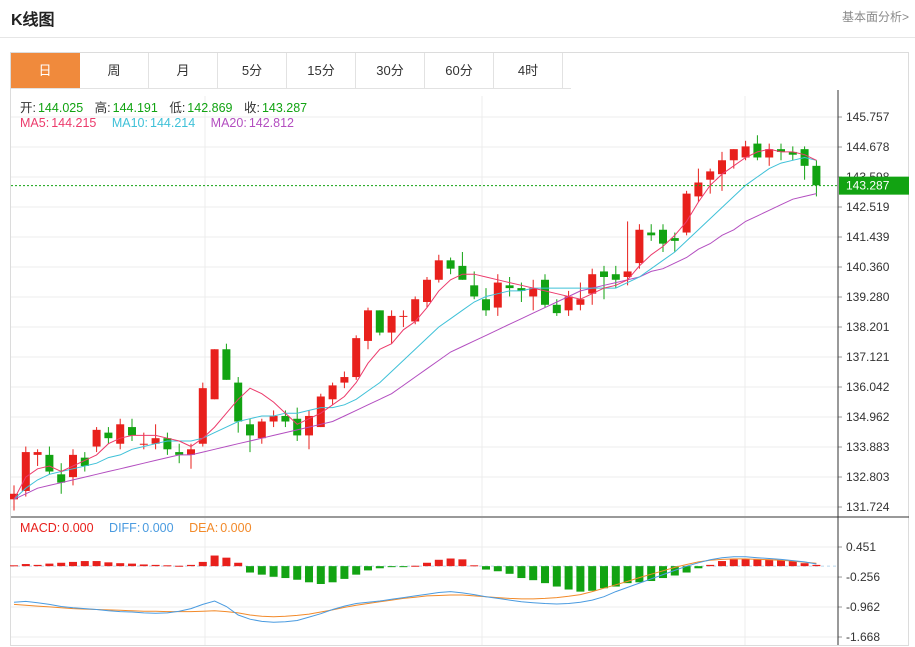 This screenshot has height=647, width=915. Describe the element at coordinates (33, 20) in the screenshot. I see `chart-title: K线图` at that location.